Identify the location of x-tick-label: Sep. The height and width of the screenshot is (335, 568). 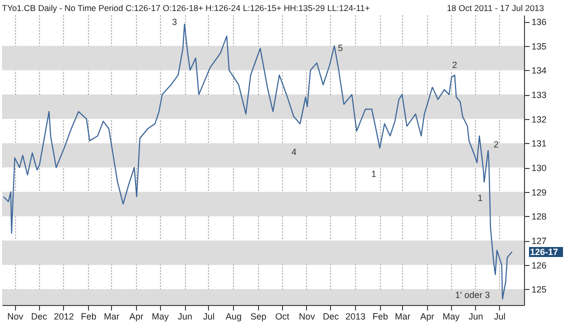
(258, 317).